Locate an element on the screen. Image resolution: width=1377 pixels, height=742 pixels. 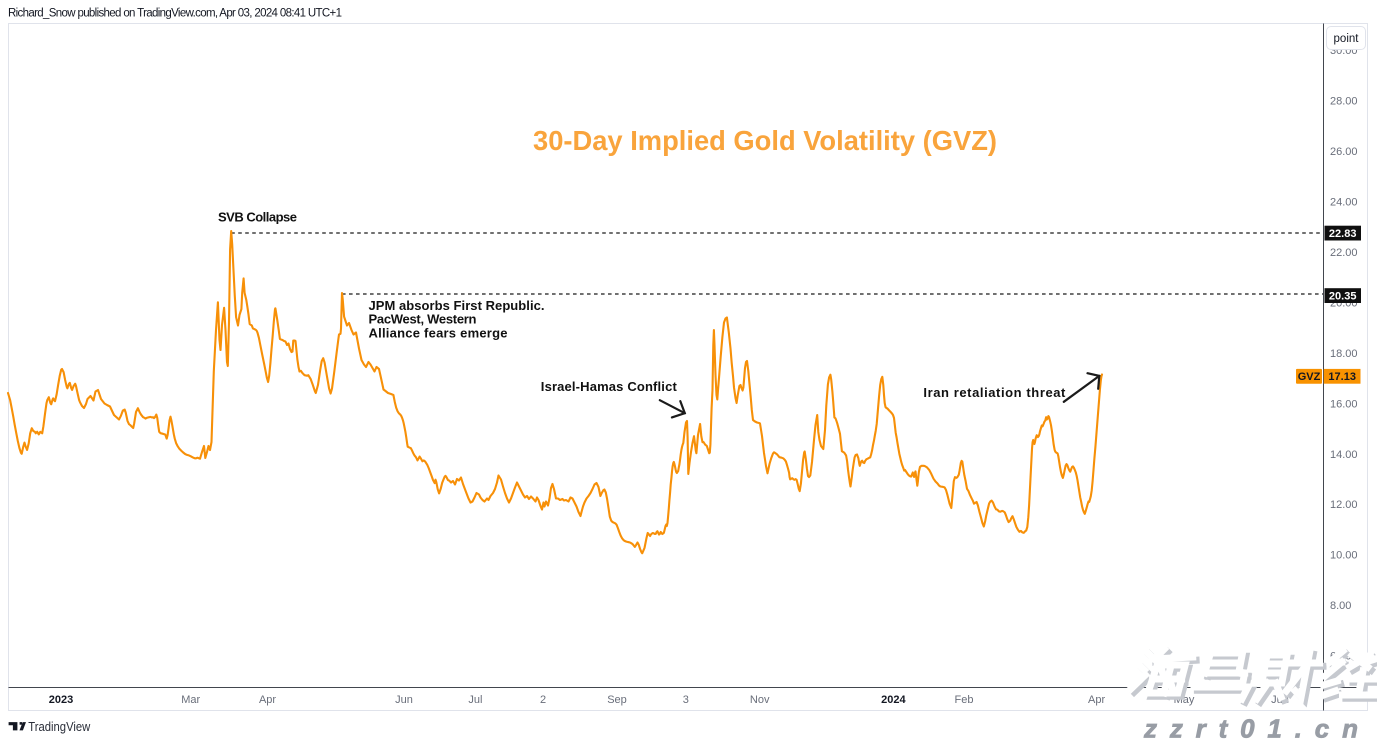
svg-text: JPM absorbs First Republic. is located at coordinates (457, 305).